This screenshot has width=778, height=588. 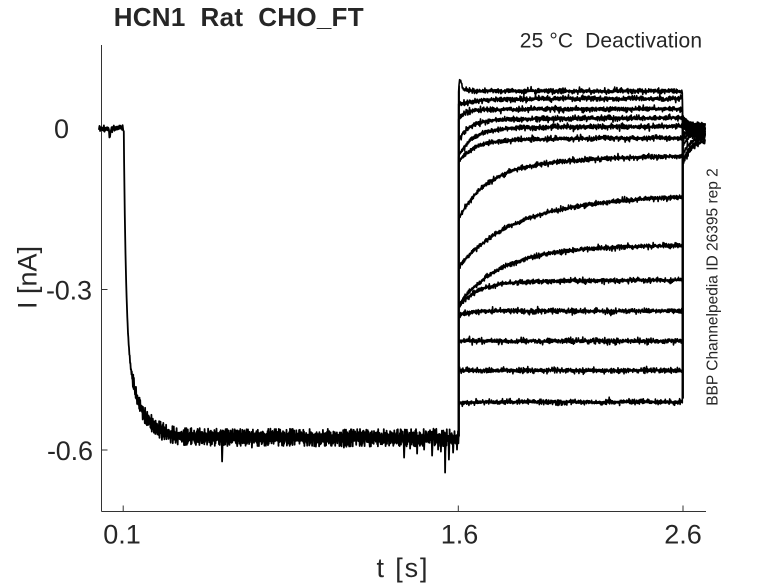 What do you see at coordinates (611, 41) in the screenshot?
I see `svg-text: 25 °C Deactivation` at bounding box center [611, 41].